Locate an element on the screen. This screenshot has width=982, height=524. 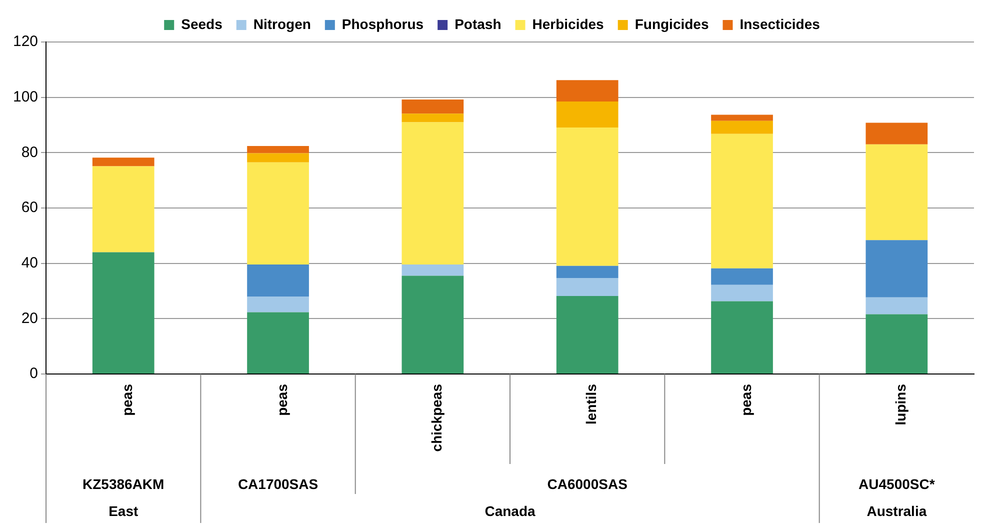
text: Canada is located at coordinates (510, 510).